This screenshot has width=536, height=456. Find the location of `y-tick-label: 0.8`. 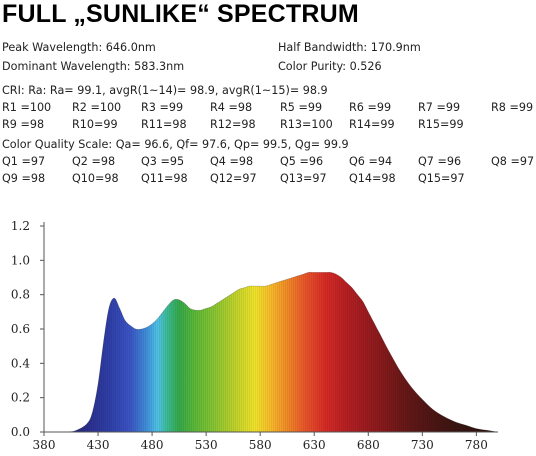

y-tick-label: 0.8 is located at coordinates (20, 295).